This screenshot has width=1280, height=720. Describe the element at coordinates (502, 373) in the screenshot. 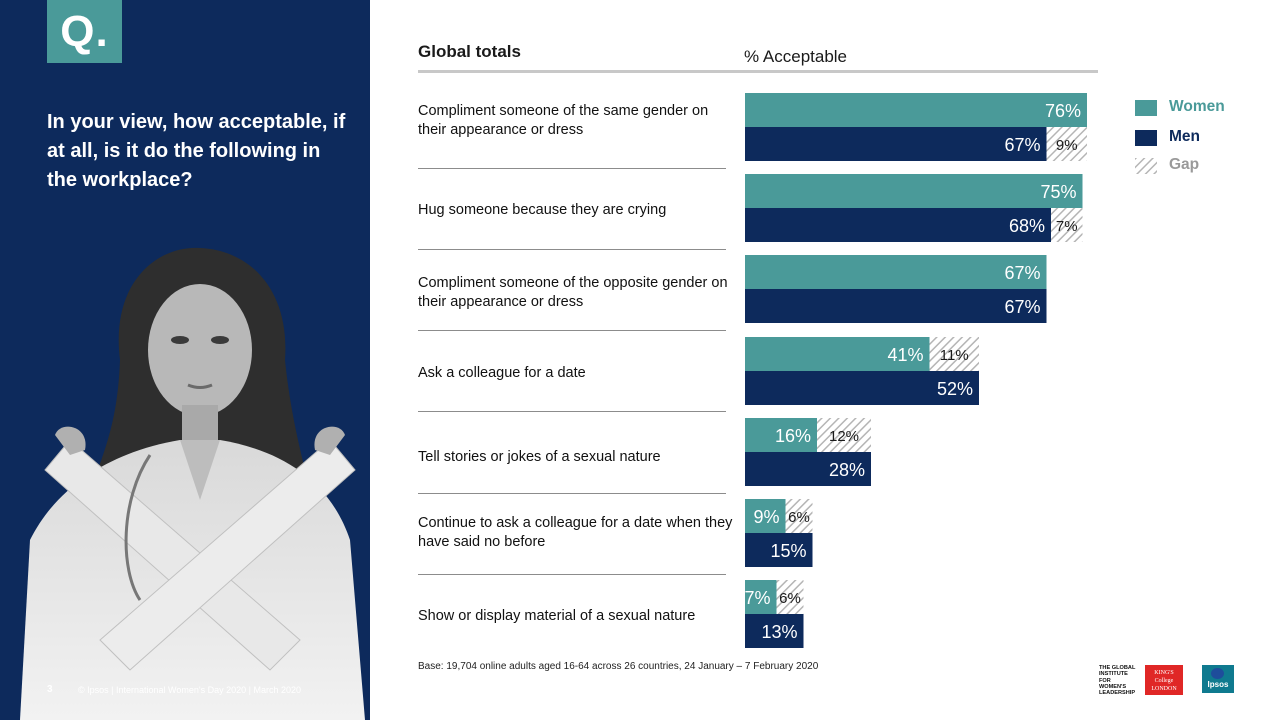

I see `category-label: Ask a colleague for a date` at that location.